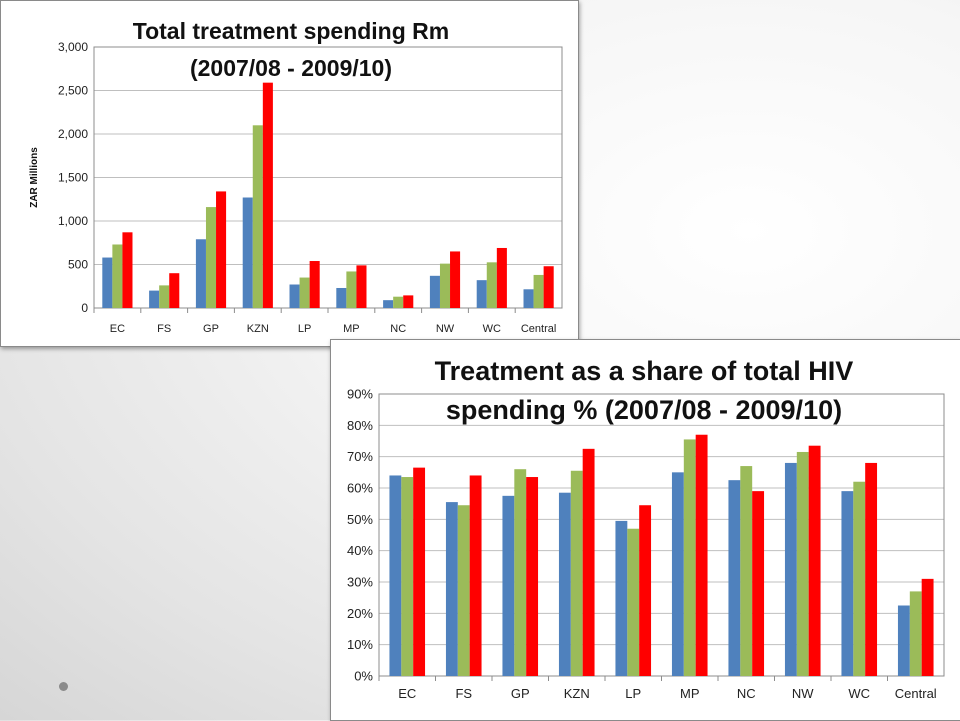 The image size is (960, 721). Describe the element at coordinates (538, 329) in the screenshot. I see `x-tick-label-central: Central` at that location.